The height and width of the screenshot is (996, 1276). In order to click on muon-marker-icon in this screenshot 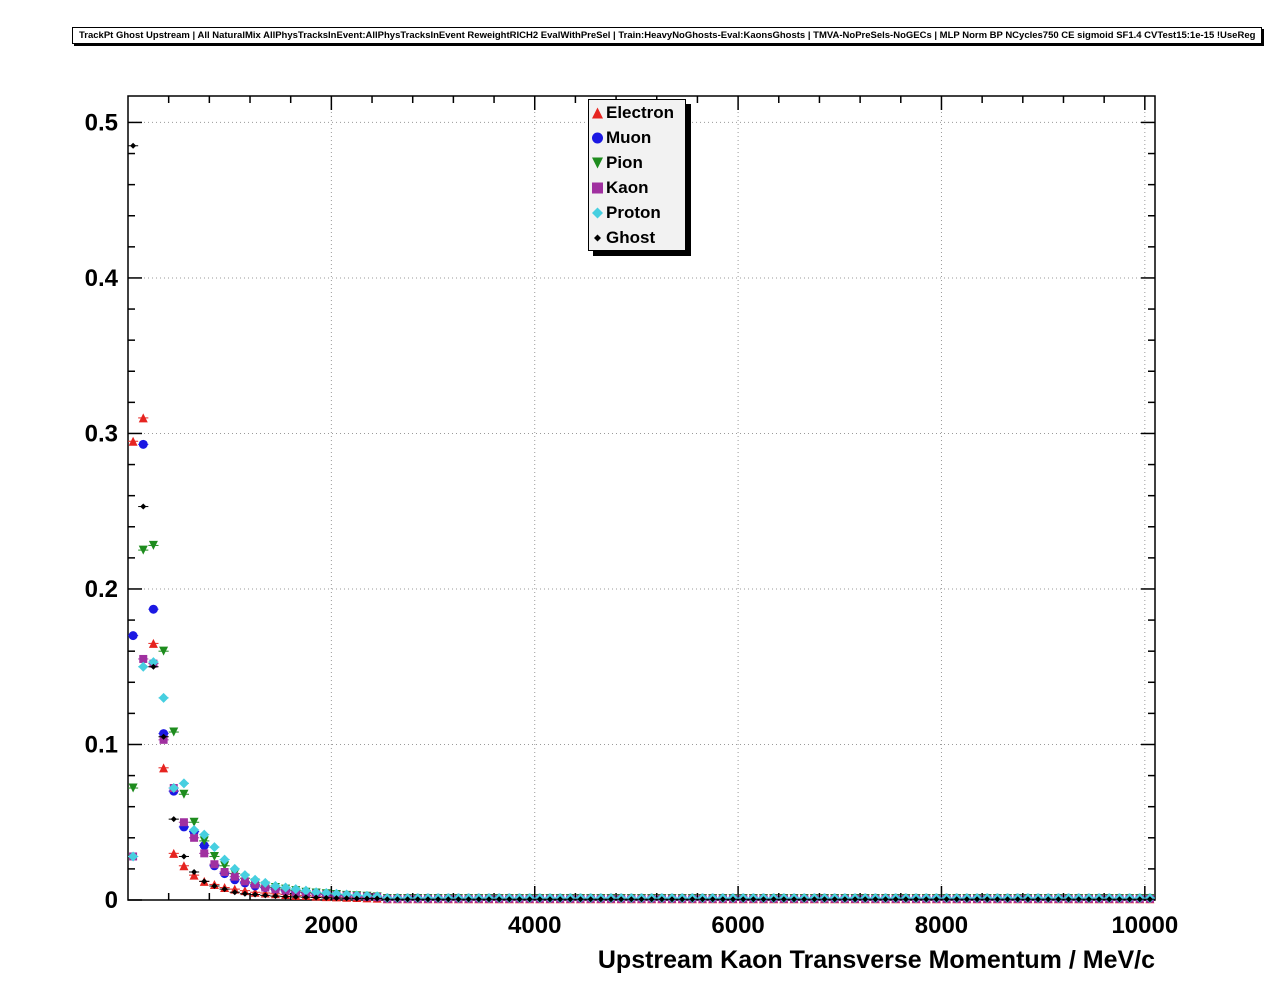, I will do `click(597, 138)`.